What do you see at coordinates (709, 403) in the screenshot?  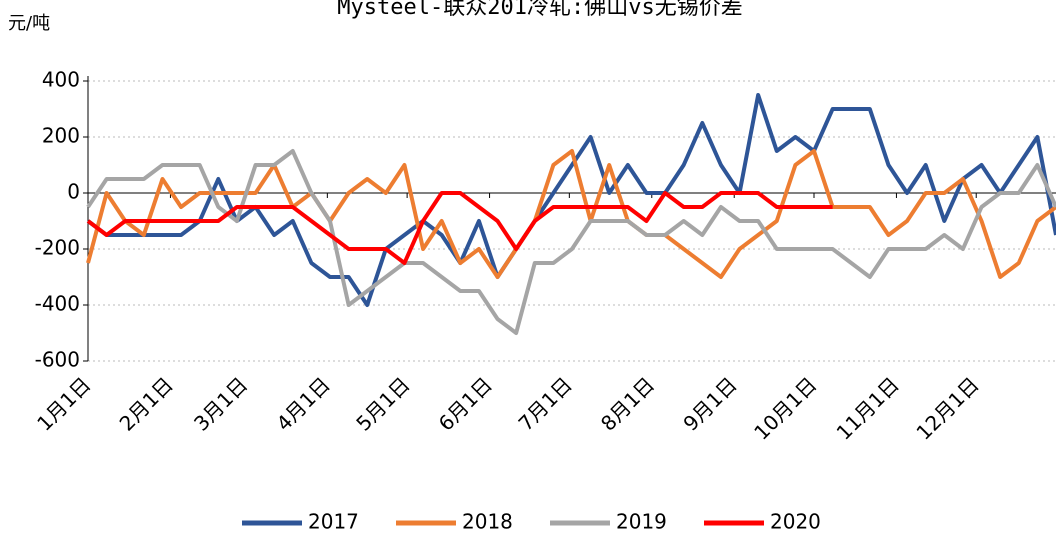 I see `x-tick-label: 9月1日` at bounding box center [709, 403].